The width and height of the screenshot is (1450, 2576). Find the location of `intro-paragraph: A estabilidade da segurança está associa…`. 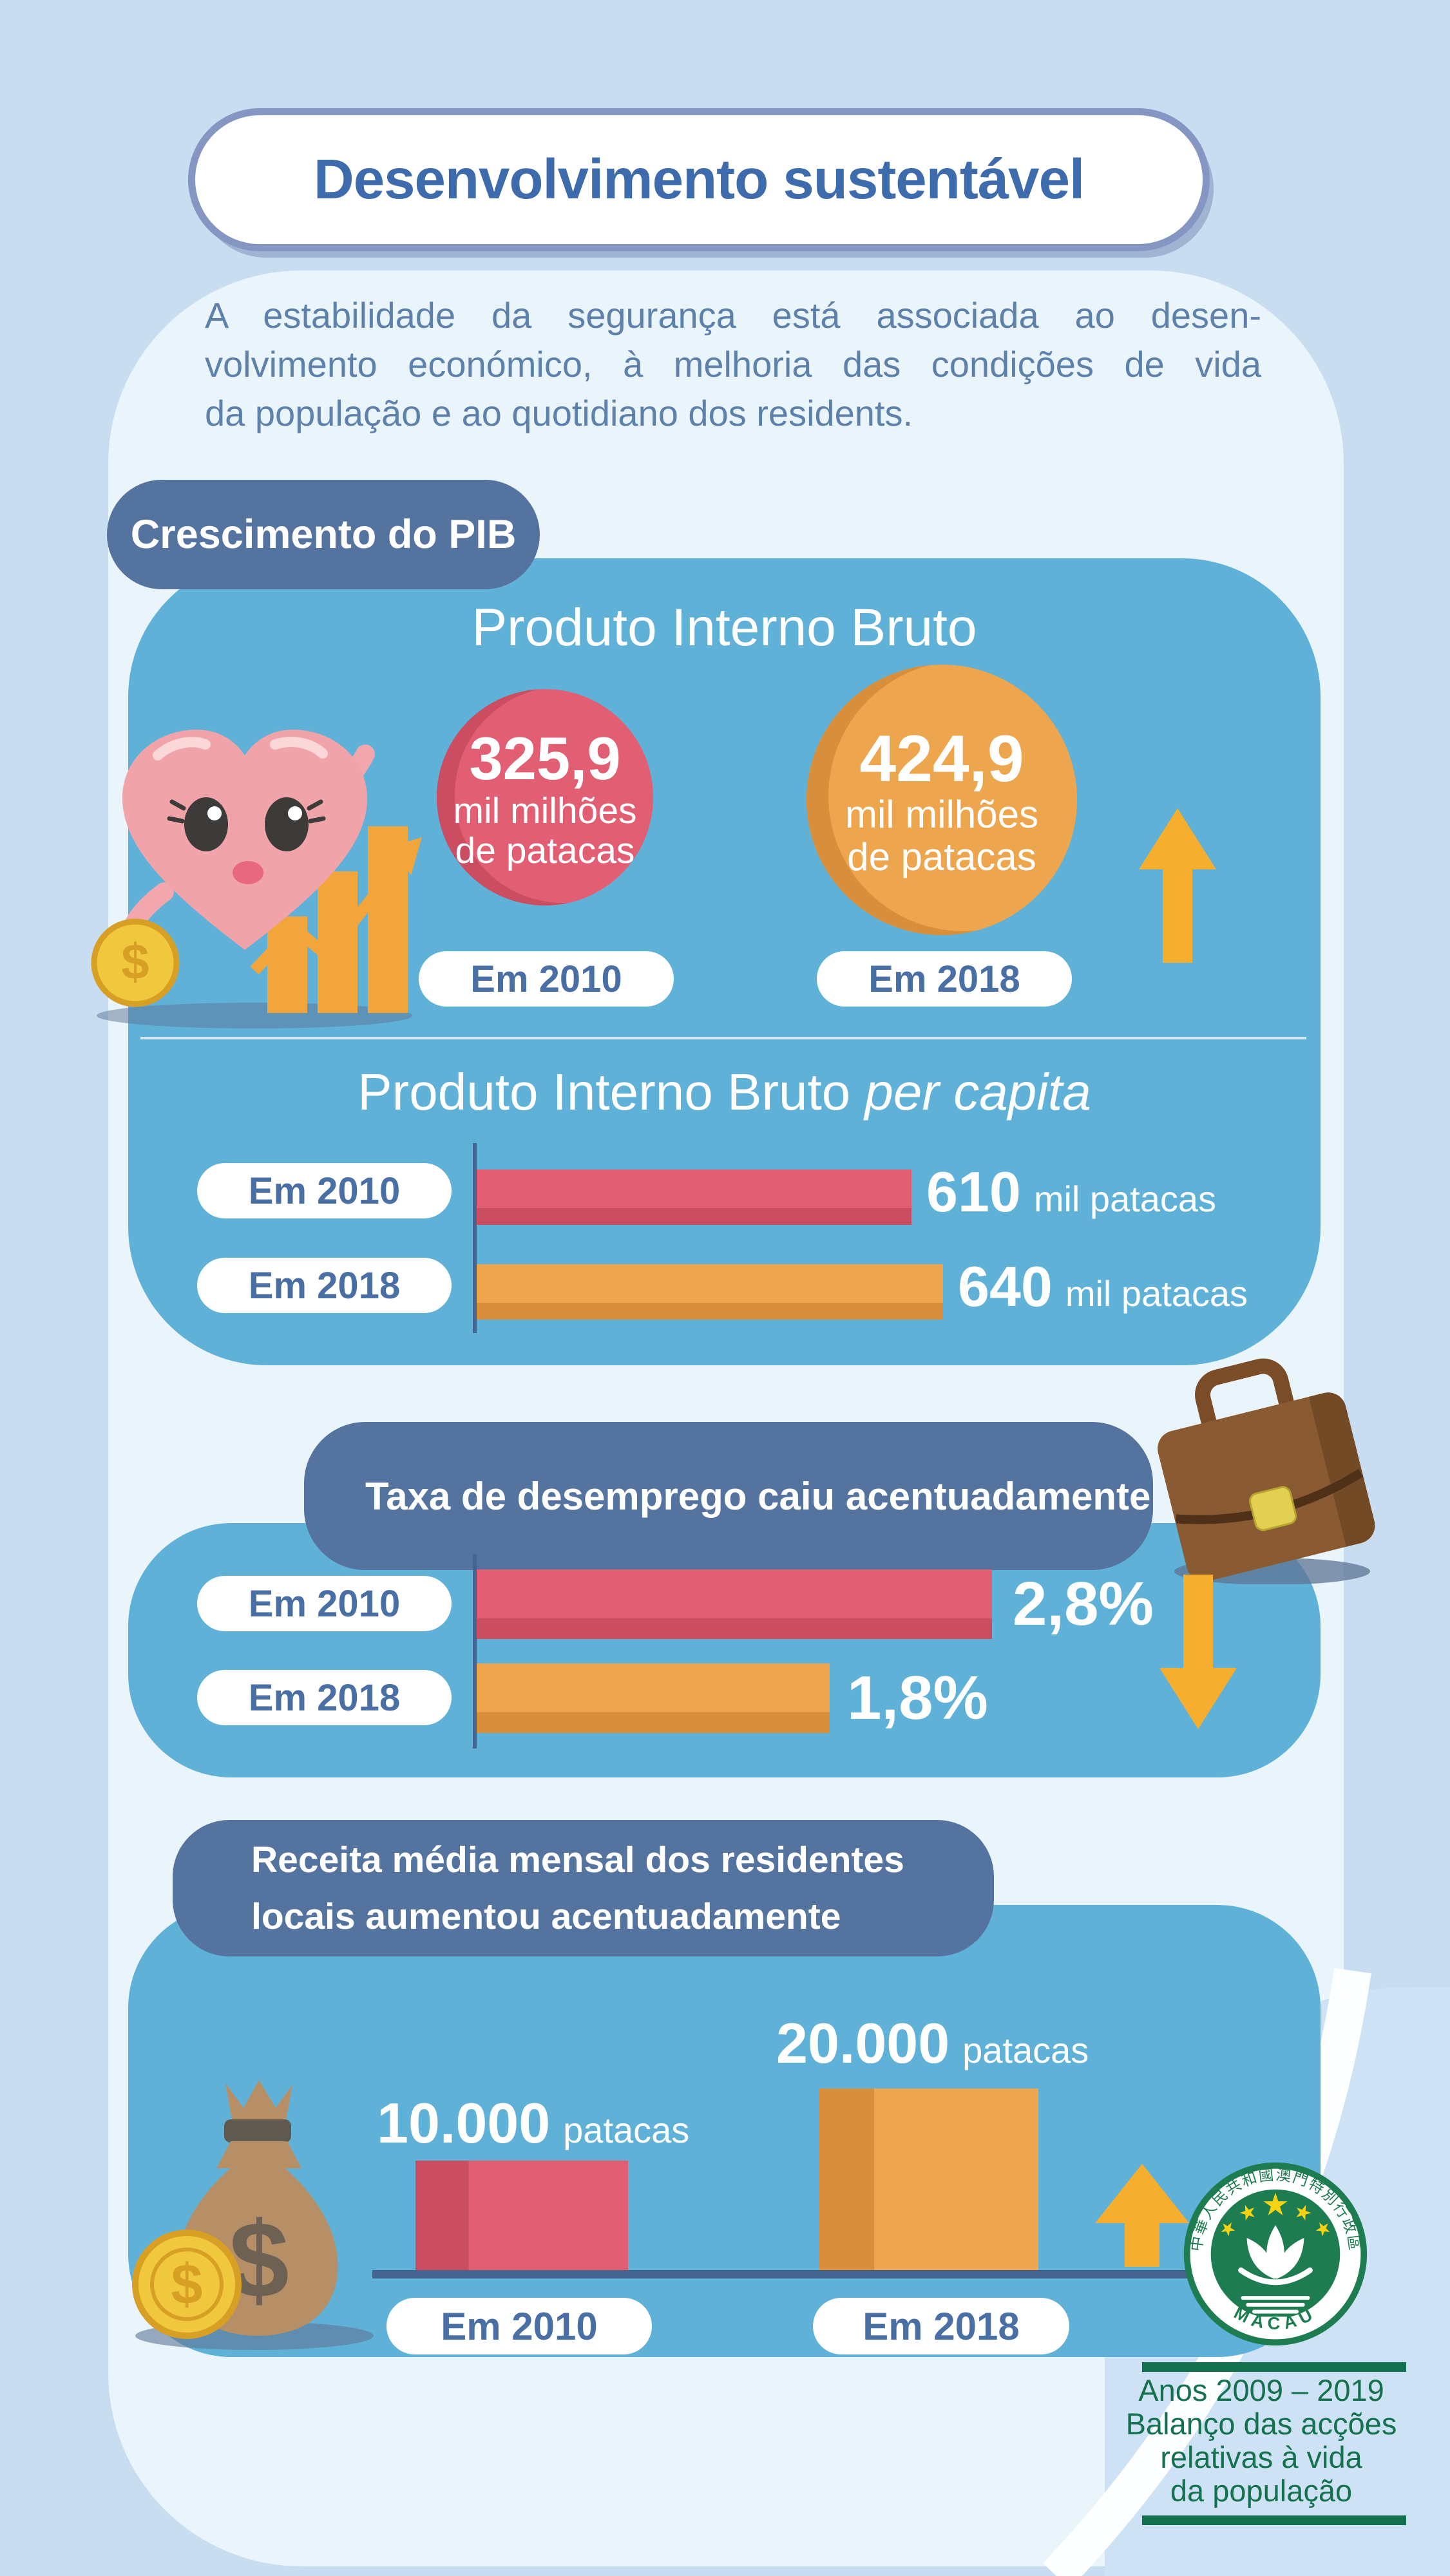

intro-paragraph: A estabilidade da segurança está associa… is located at coordinates (733, 365).